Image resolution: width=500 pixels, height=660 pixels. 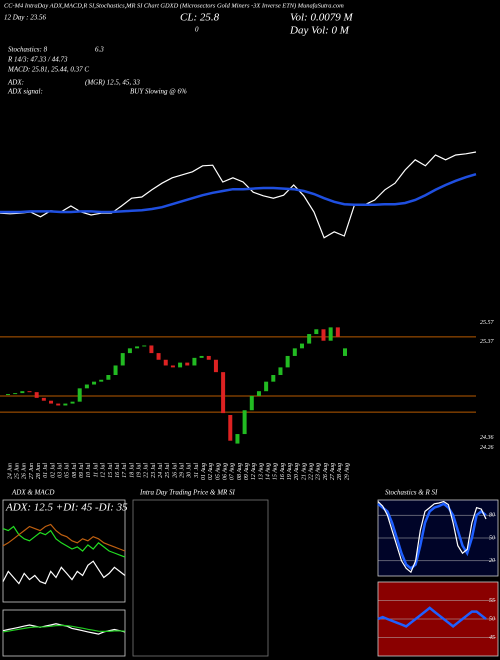 What do you see at coordinates (225, 471) in the screenshot?
I see `x-tick-label: 06 Aug` at bounding box center [225, 471].